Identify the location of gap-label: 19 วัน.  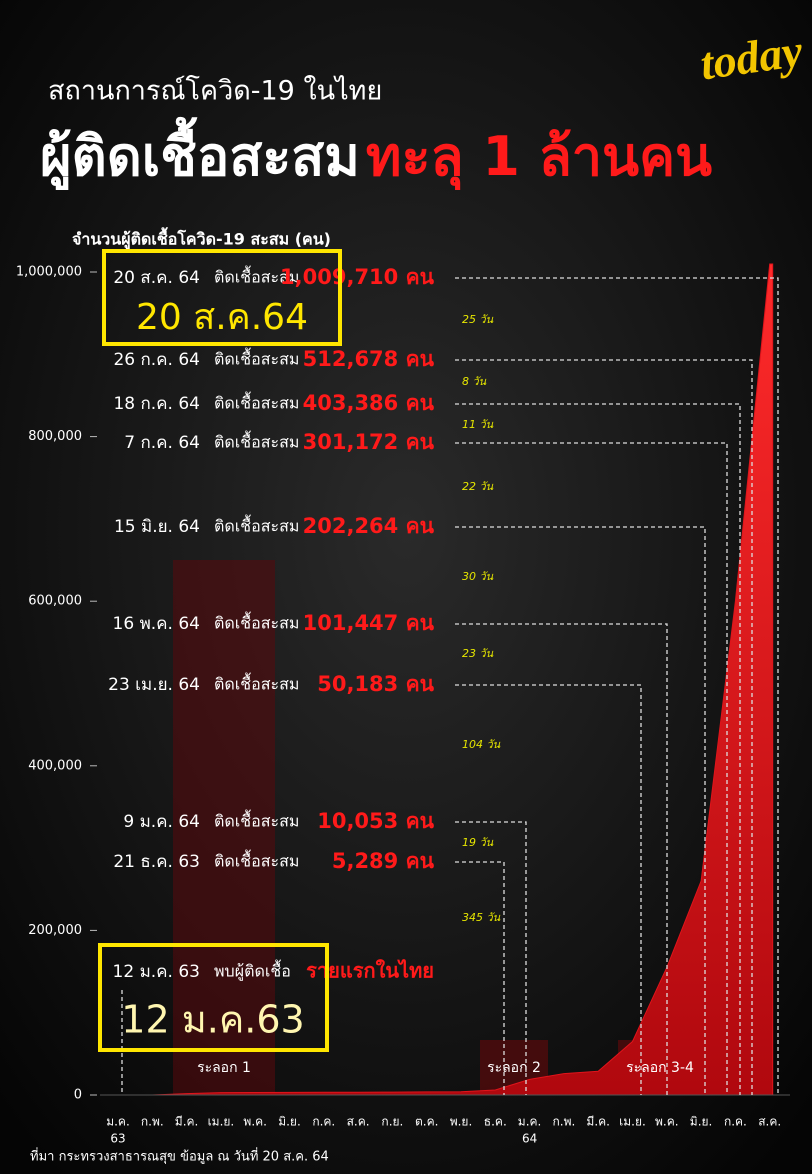
(478, 842).